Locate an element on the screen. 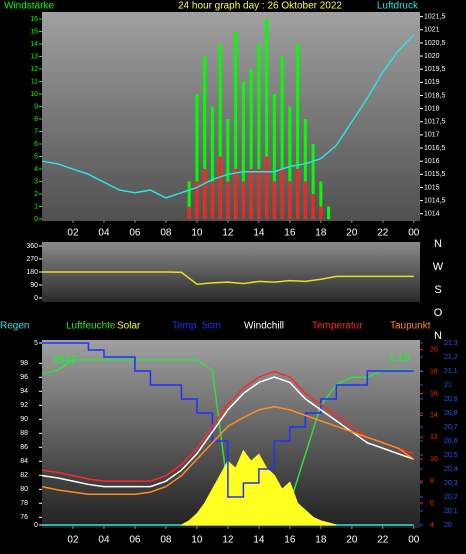 This screenshot has height=554, width=466. legend-entry: Windchill is located at coordinates (264, 326).